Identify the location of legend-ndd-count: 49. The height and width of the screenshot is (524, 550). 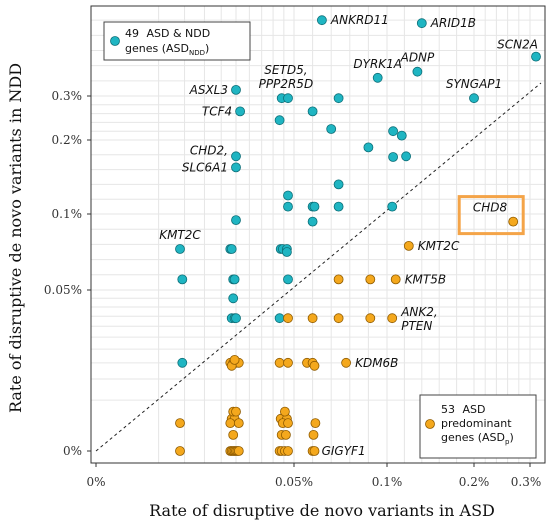
(132, 33).